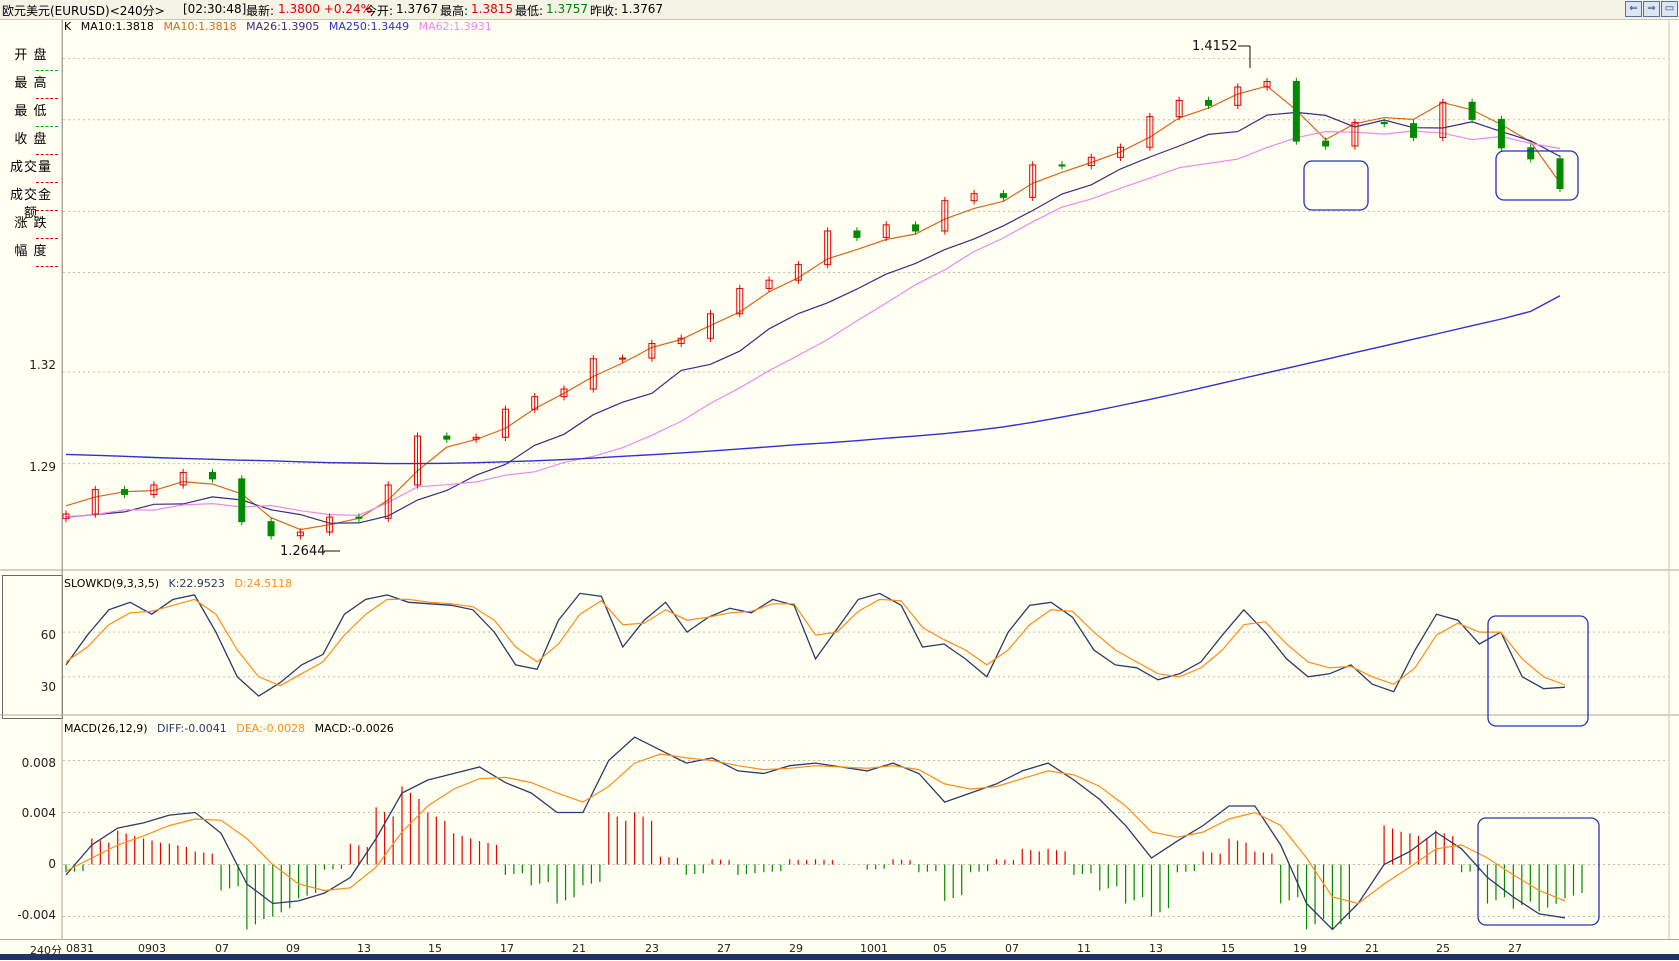  I want to click on kd-y-label: 30, so click(48, 687).